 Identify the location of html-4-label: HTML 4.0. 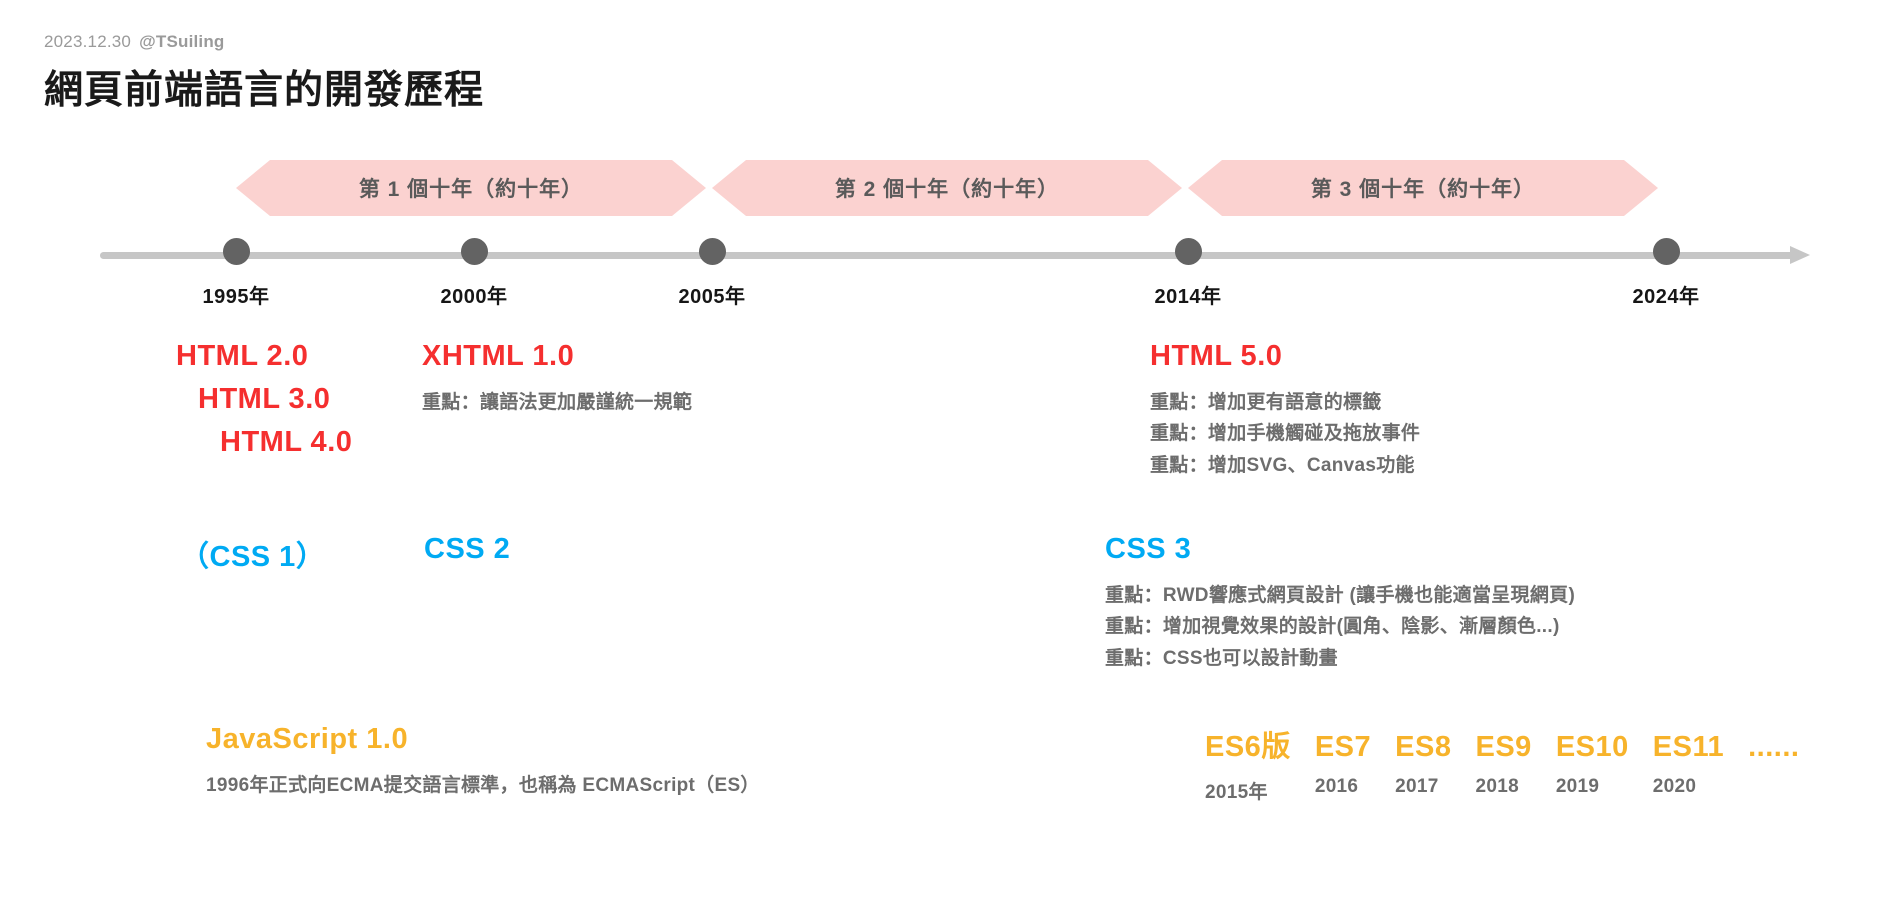
(286, 442).